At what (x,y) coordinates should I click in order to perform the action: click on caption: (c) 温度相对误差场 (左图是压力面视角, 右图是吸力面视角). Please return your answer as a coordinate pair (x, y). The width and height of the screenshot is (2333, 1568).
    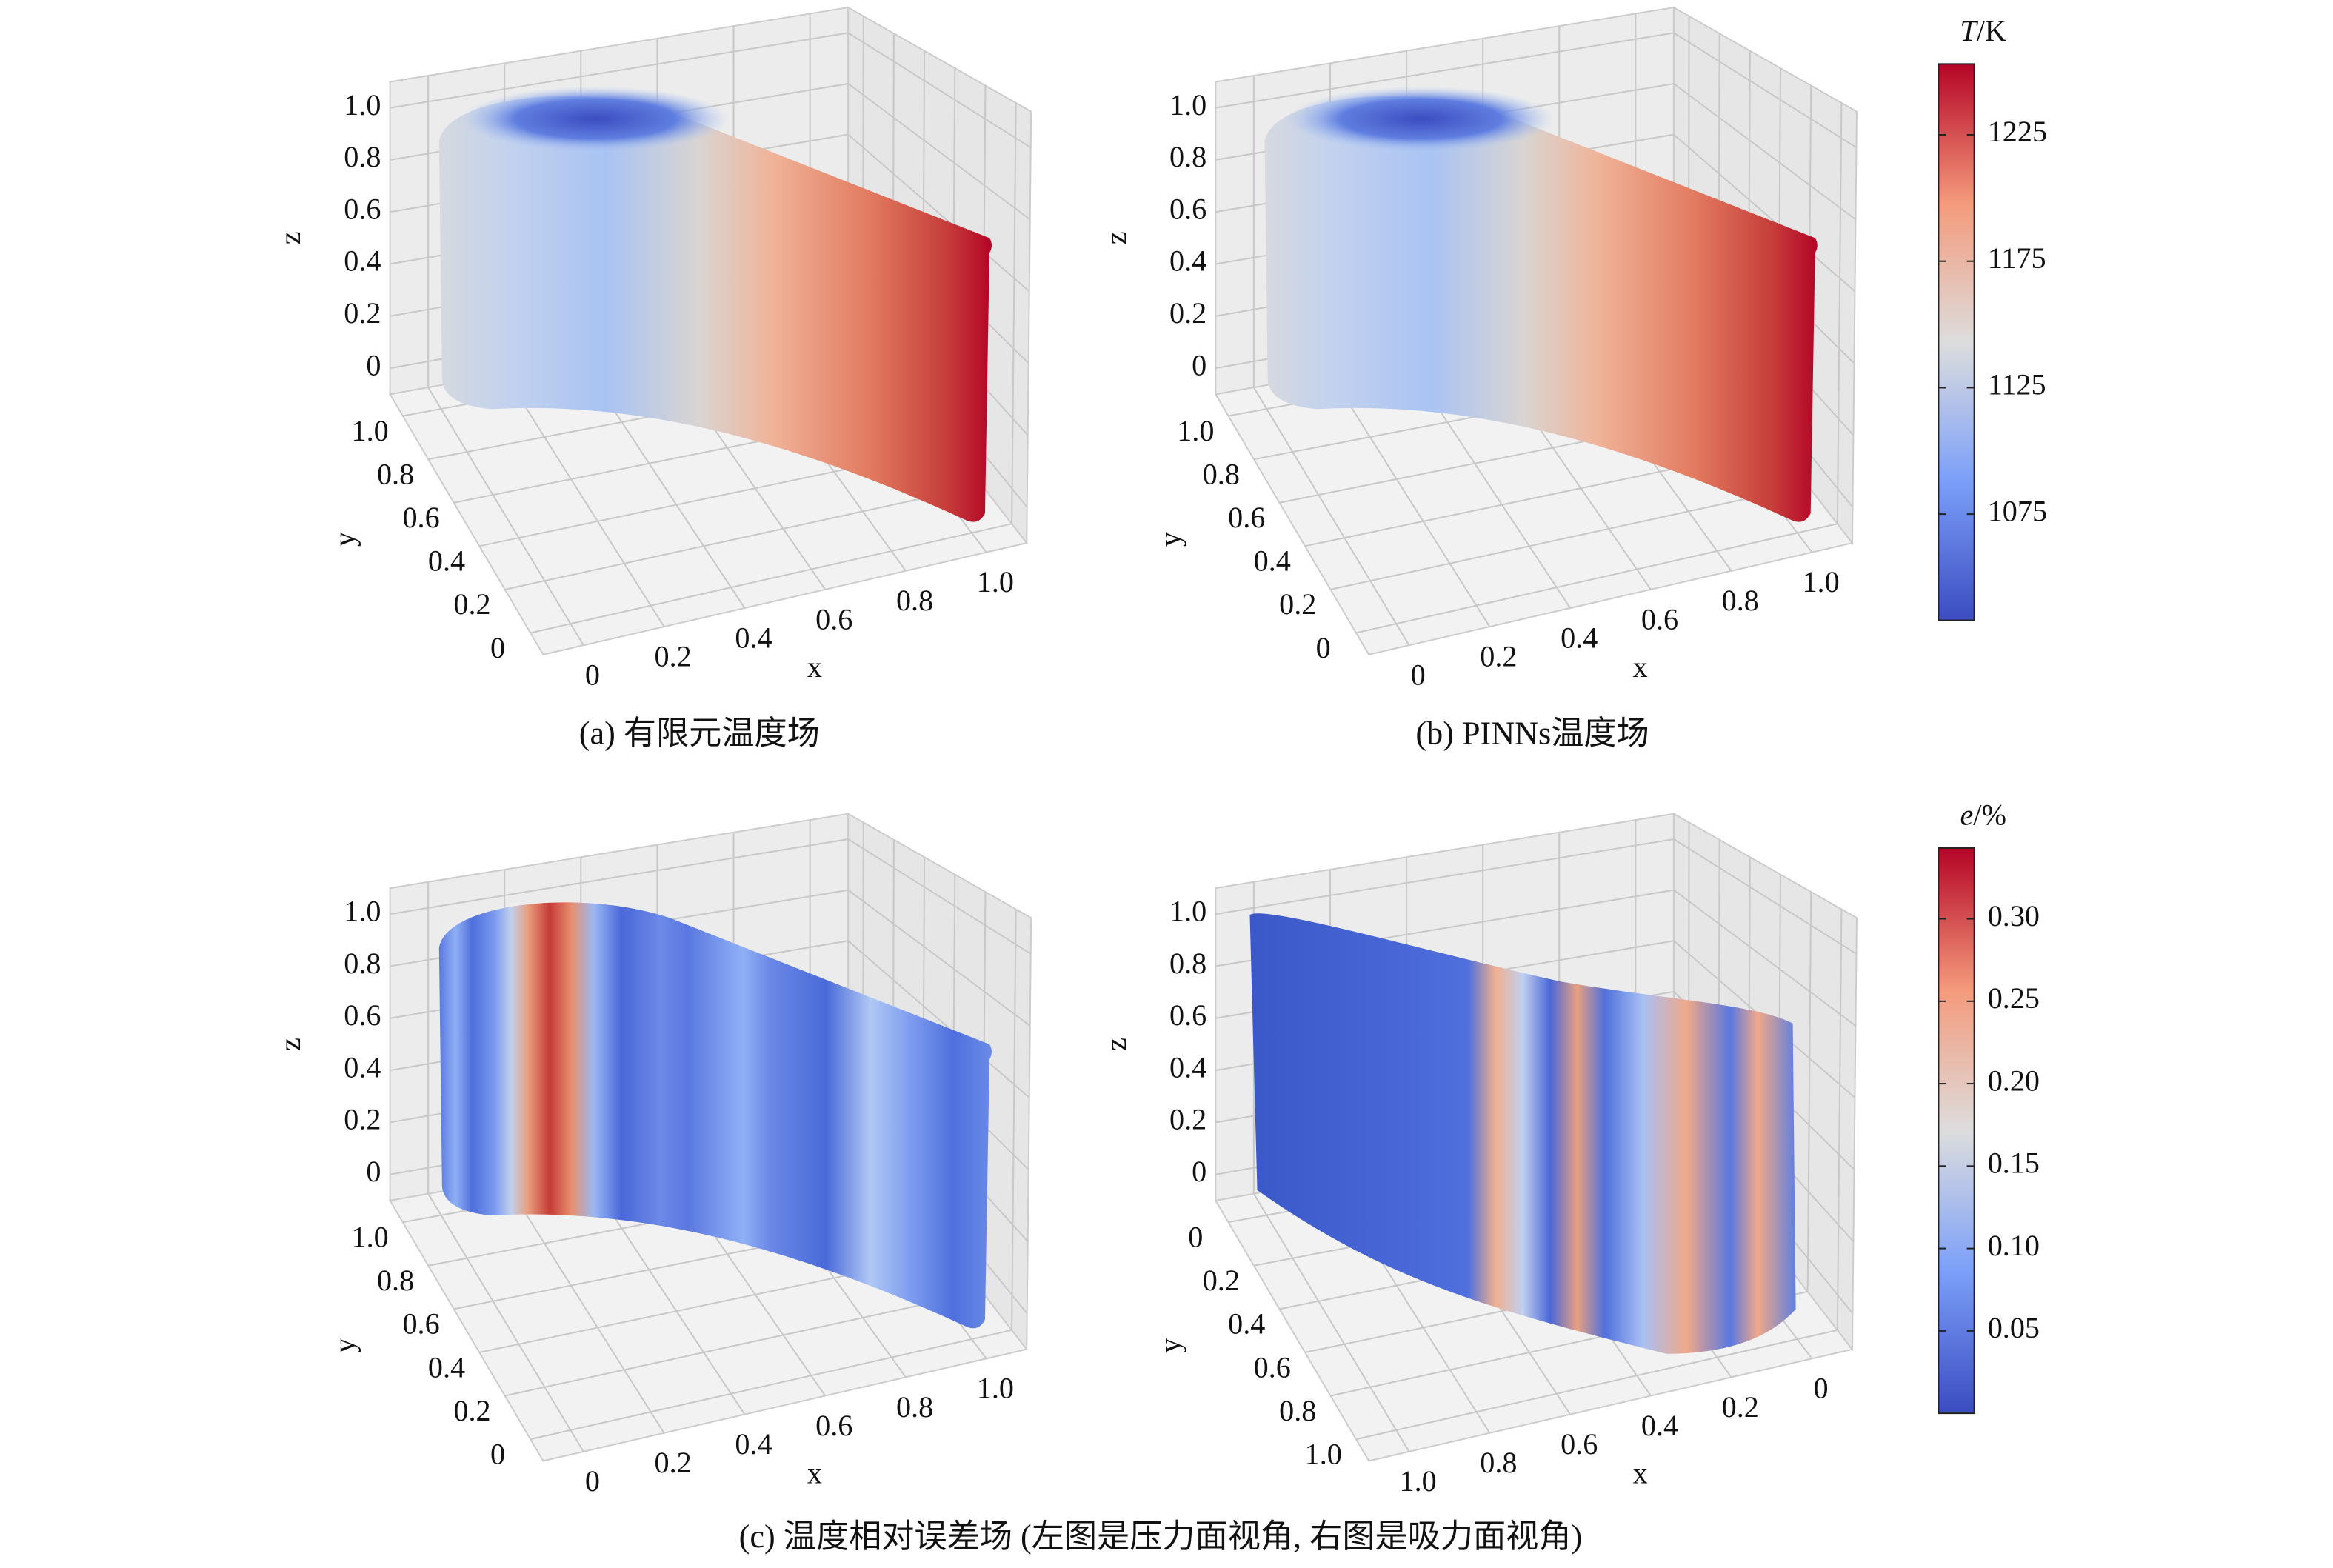
    Looking at the image, I should click on (1161, 1537).